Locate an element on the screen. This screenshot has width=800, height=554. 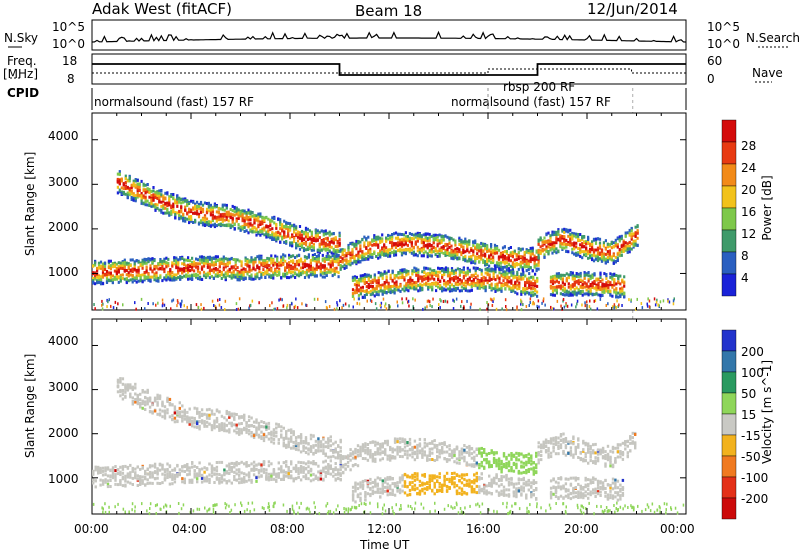
noise-tick-low-right: 10^0 is located at coordinates (723, 44).